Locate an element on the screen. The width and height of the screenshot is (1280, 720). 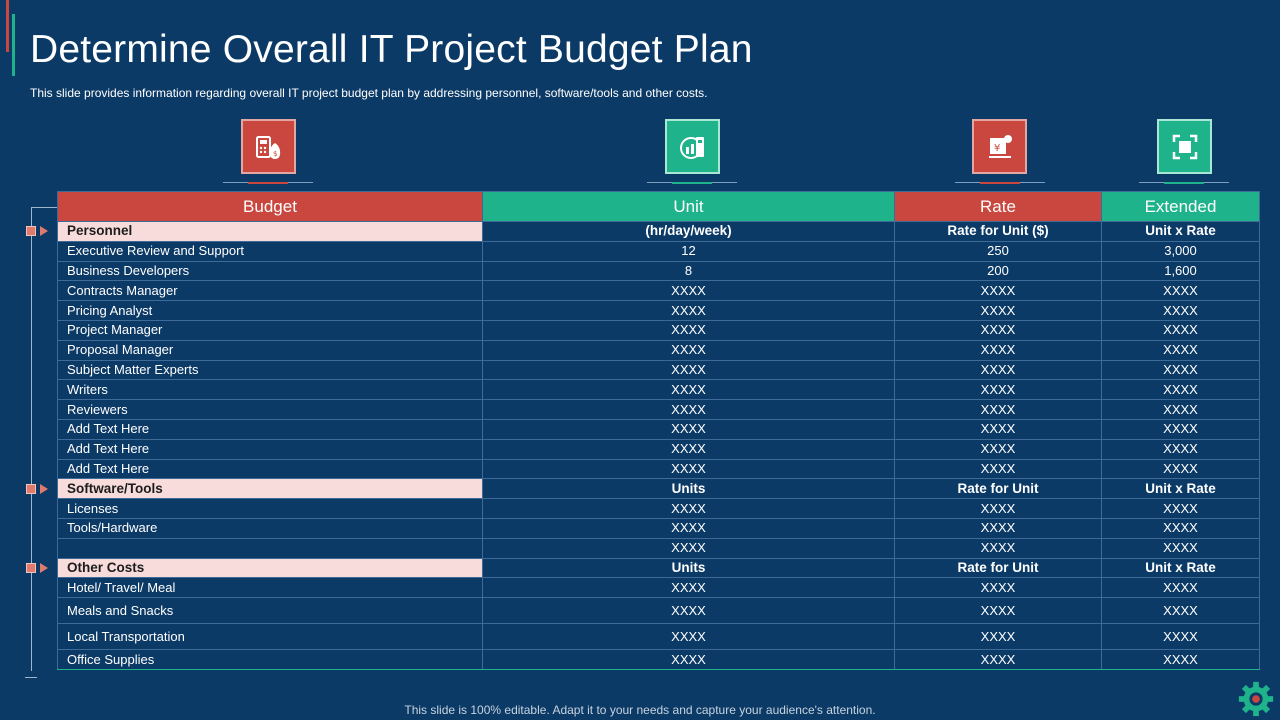
title-accent-bar-red is located at coordinates (7, 26).